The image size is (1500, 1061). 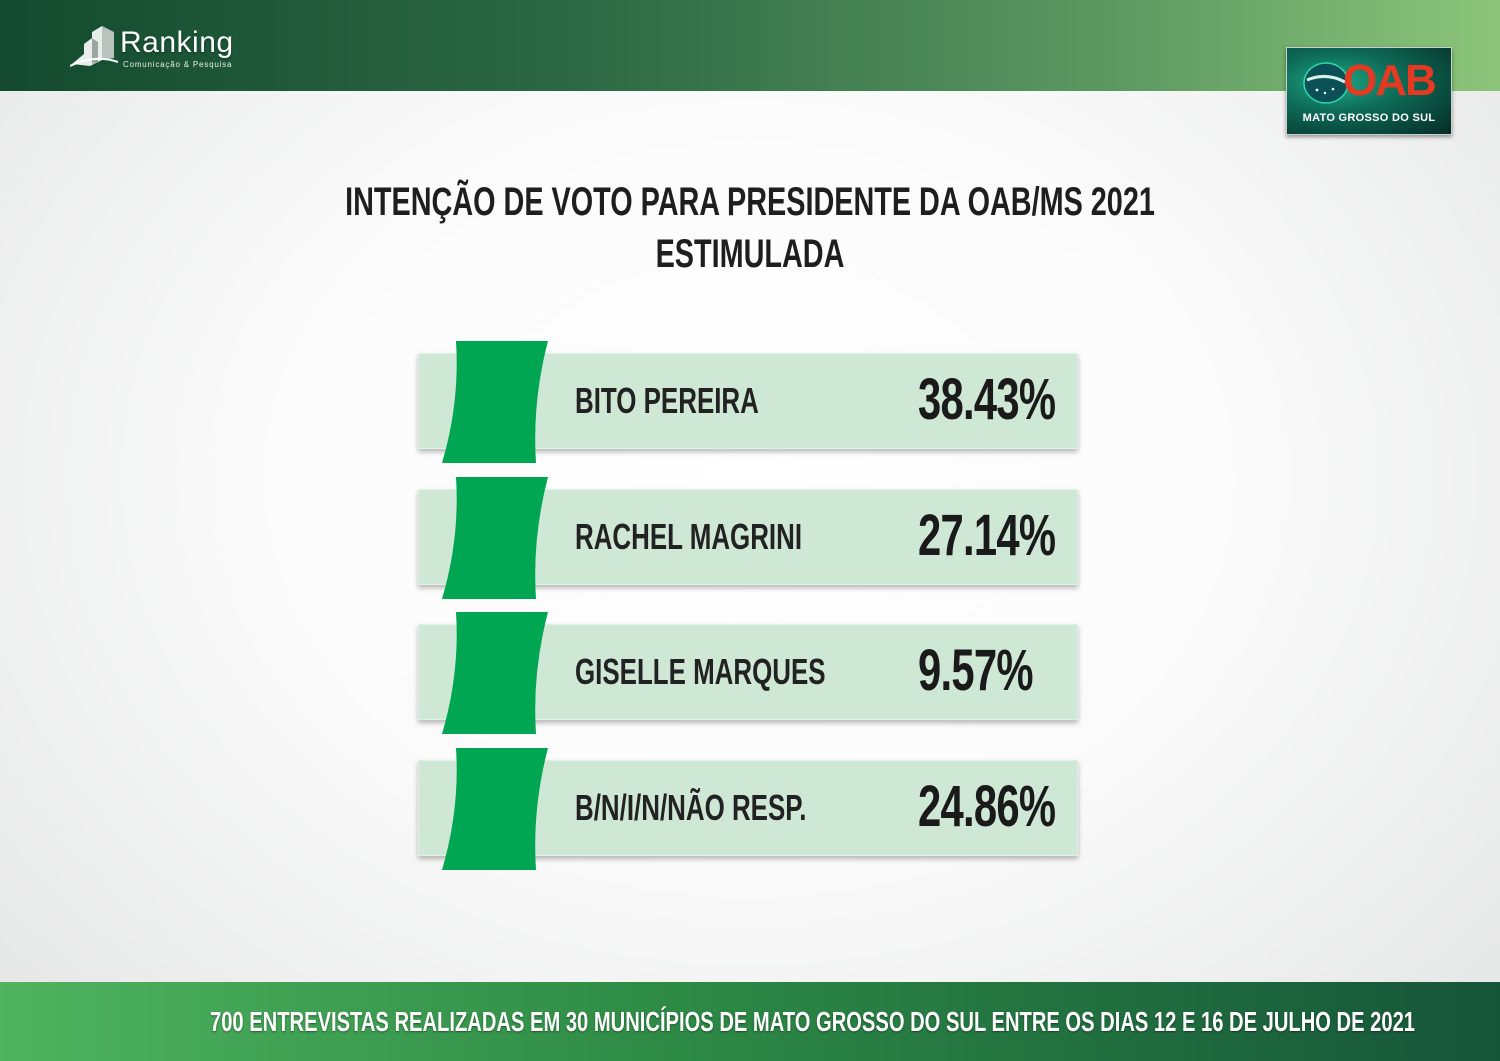 I want to click on ranking-logo: Ranking Comunicação & Pesquisa, so click(x=160, y=47).